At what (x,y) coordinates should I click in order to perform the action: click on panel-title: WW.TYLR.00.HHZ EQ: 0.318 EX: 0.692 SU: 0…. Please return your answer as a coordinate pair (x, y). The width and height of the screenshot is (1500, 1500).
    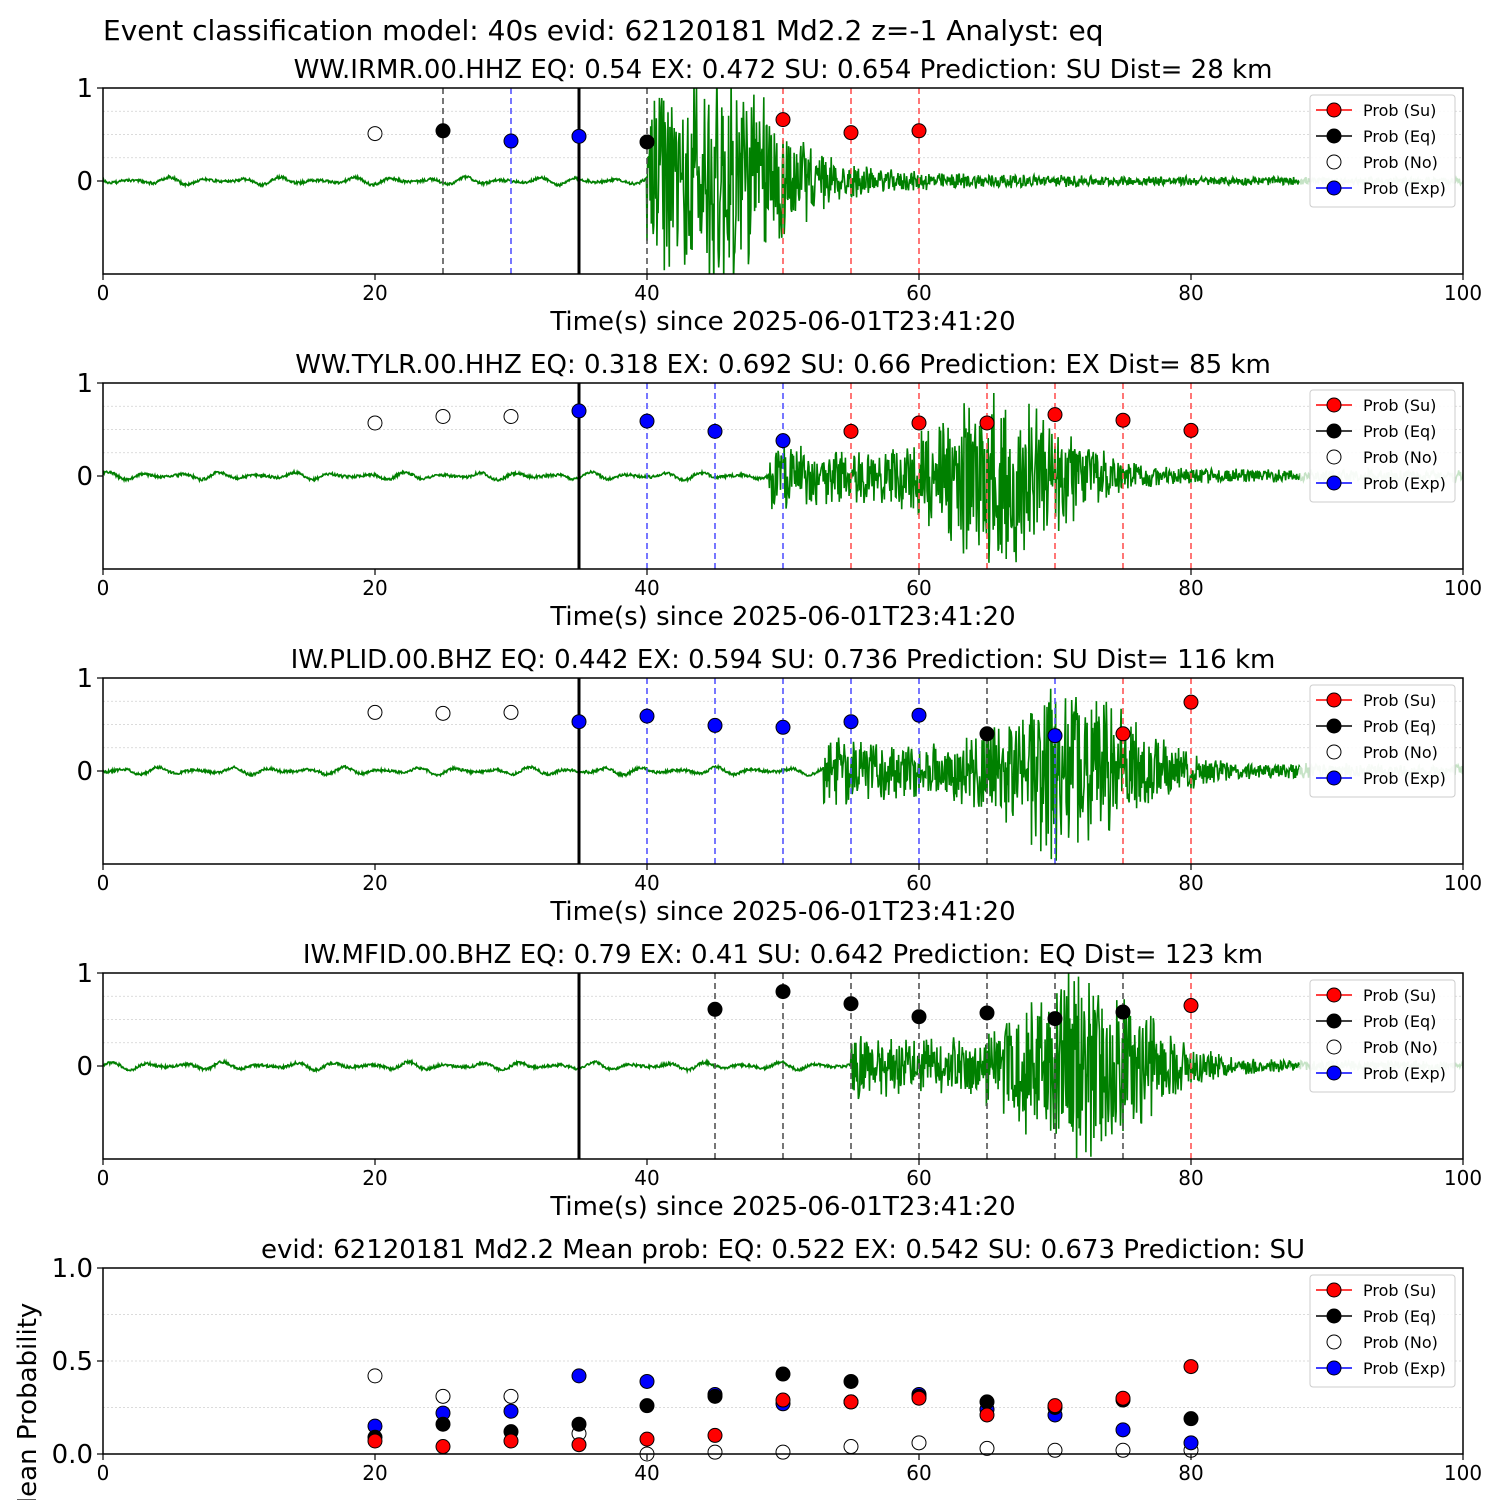
    Looking at the image, I should click on (783, 365).